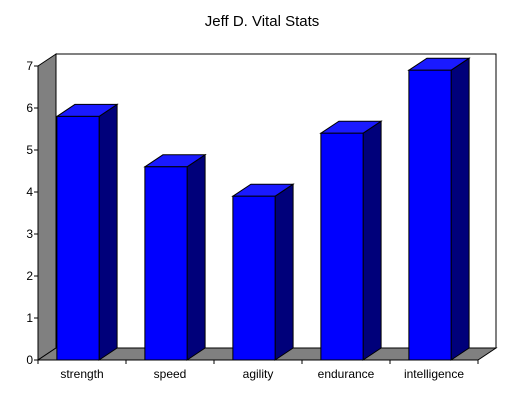 The image size is (524, 404). Describe the element at coordinates (262, 21) in the screenshot. I see `chart-title: Jeff D. Vital Stats` at that location.